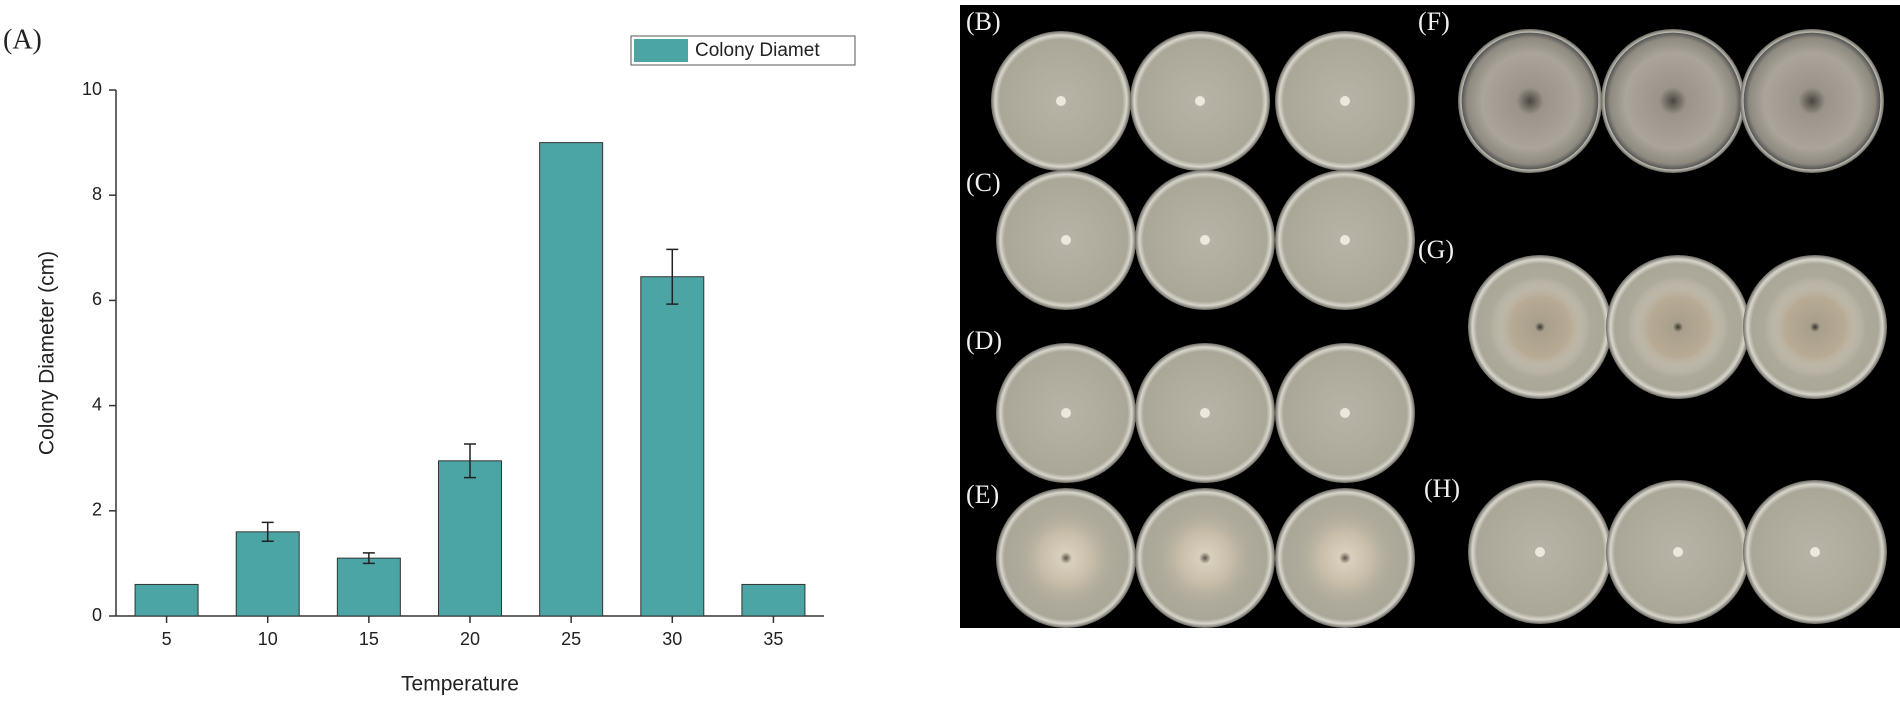 Image resolution: width=1900 pixels, height=709 pixels. What do you see at coordinates (369, 639) in the screenshot?
I see `x-tick-label: 15` at bounding box center [369, 639].